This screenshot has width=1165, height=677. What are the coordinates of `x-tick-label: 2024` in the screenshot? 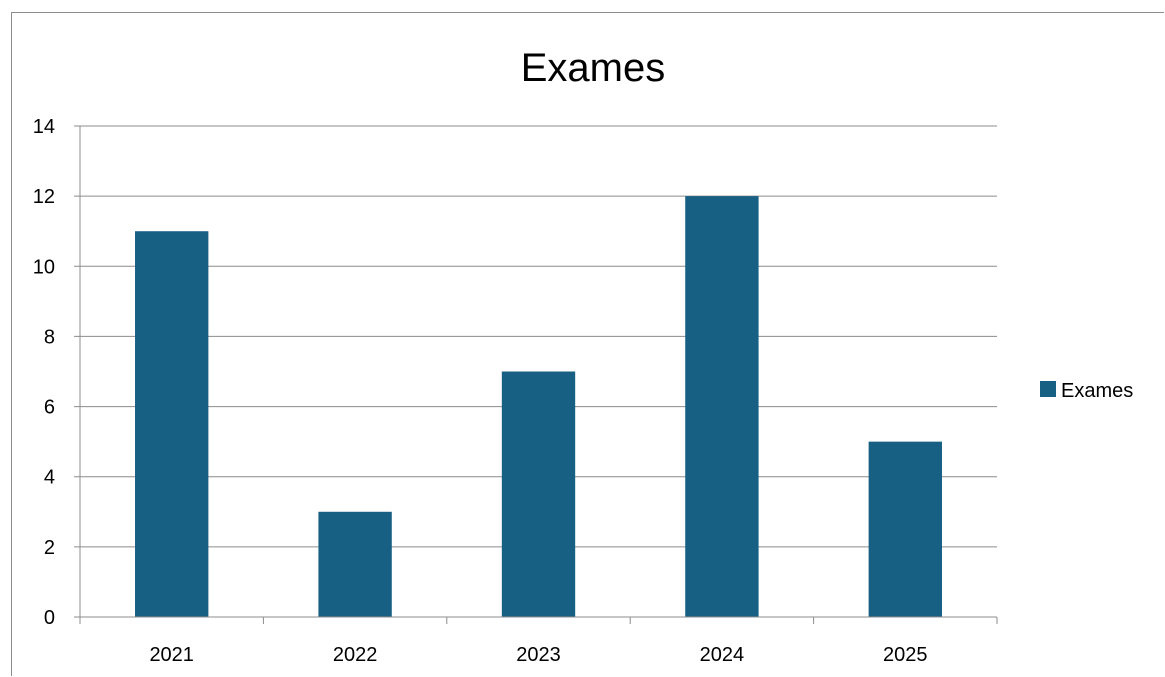 It's located at (722, 655).